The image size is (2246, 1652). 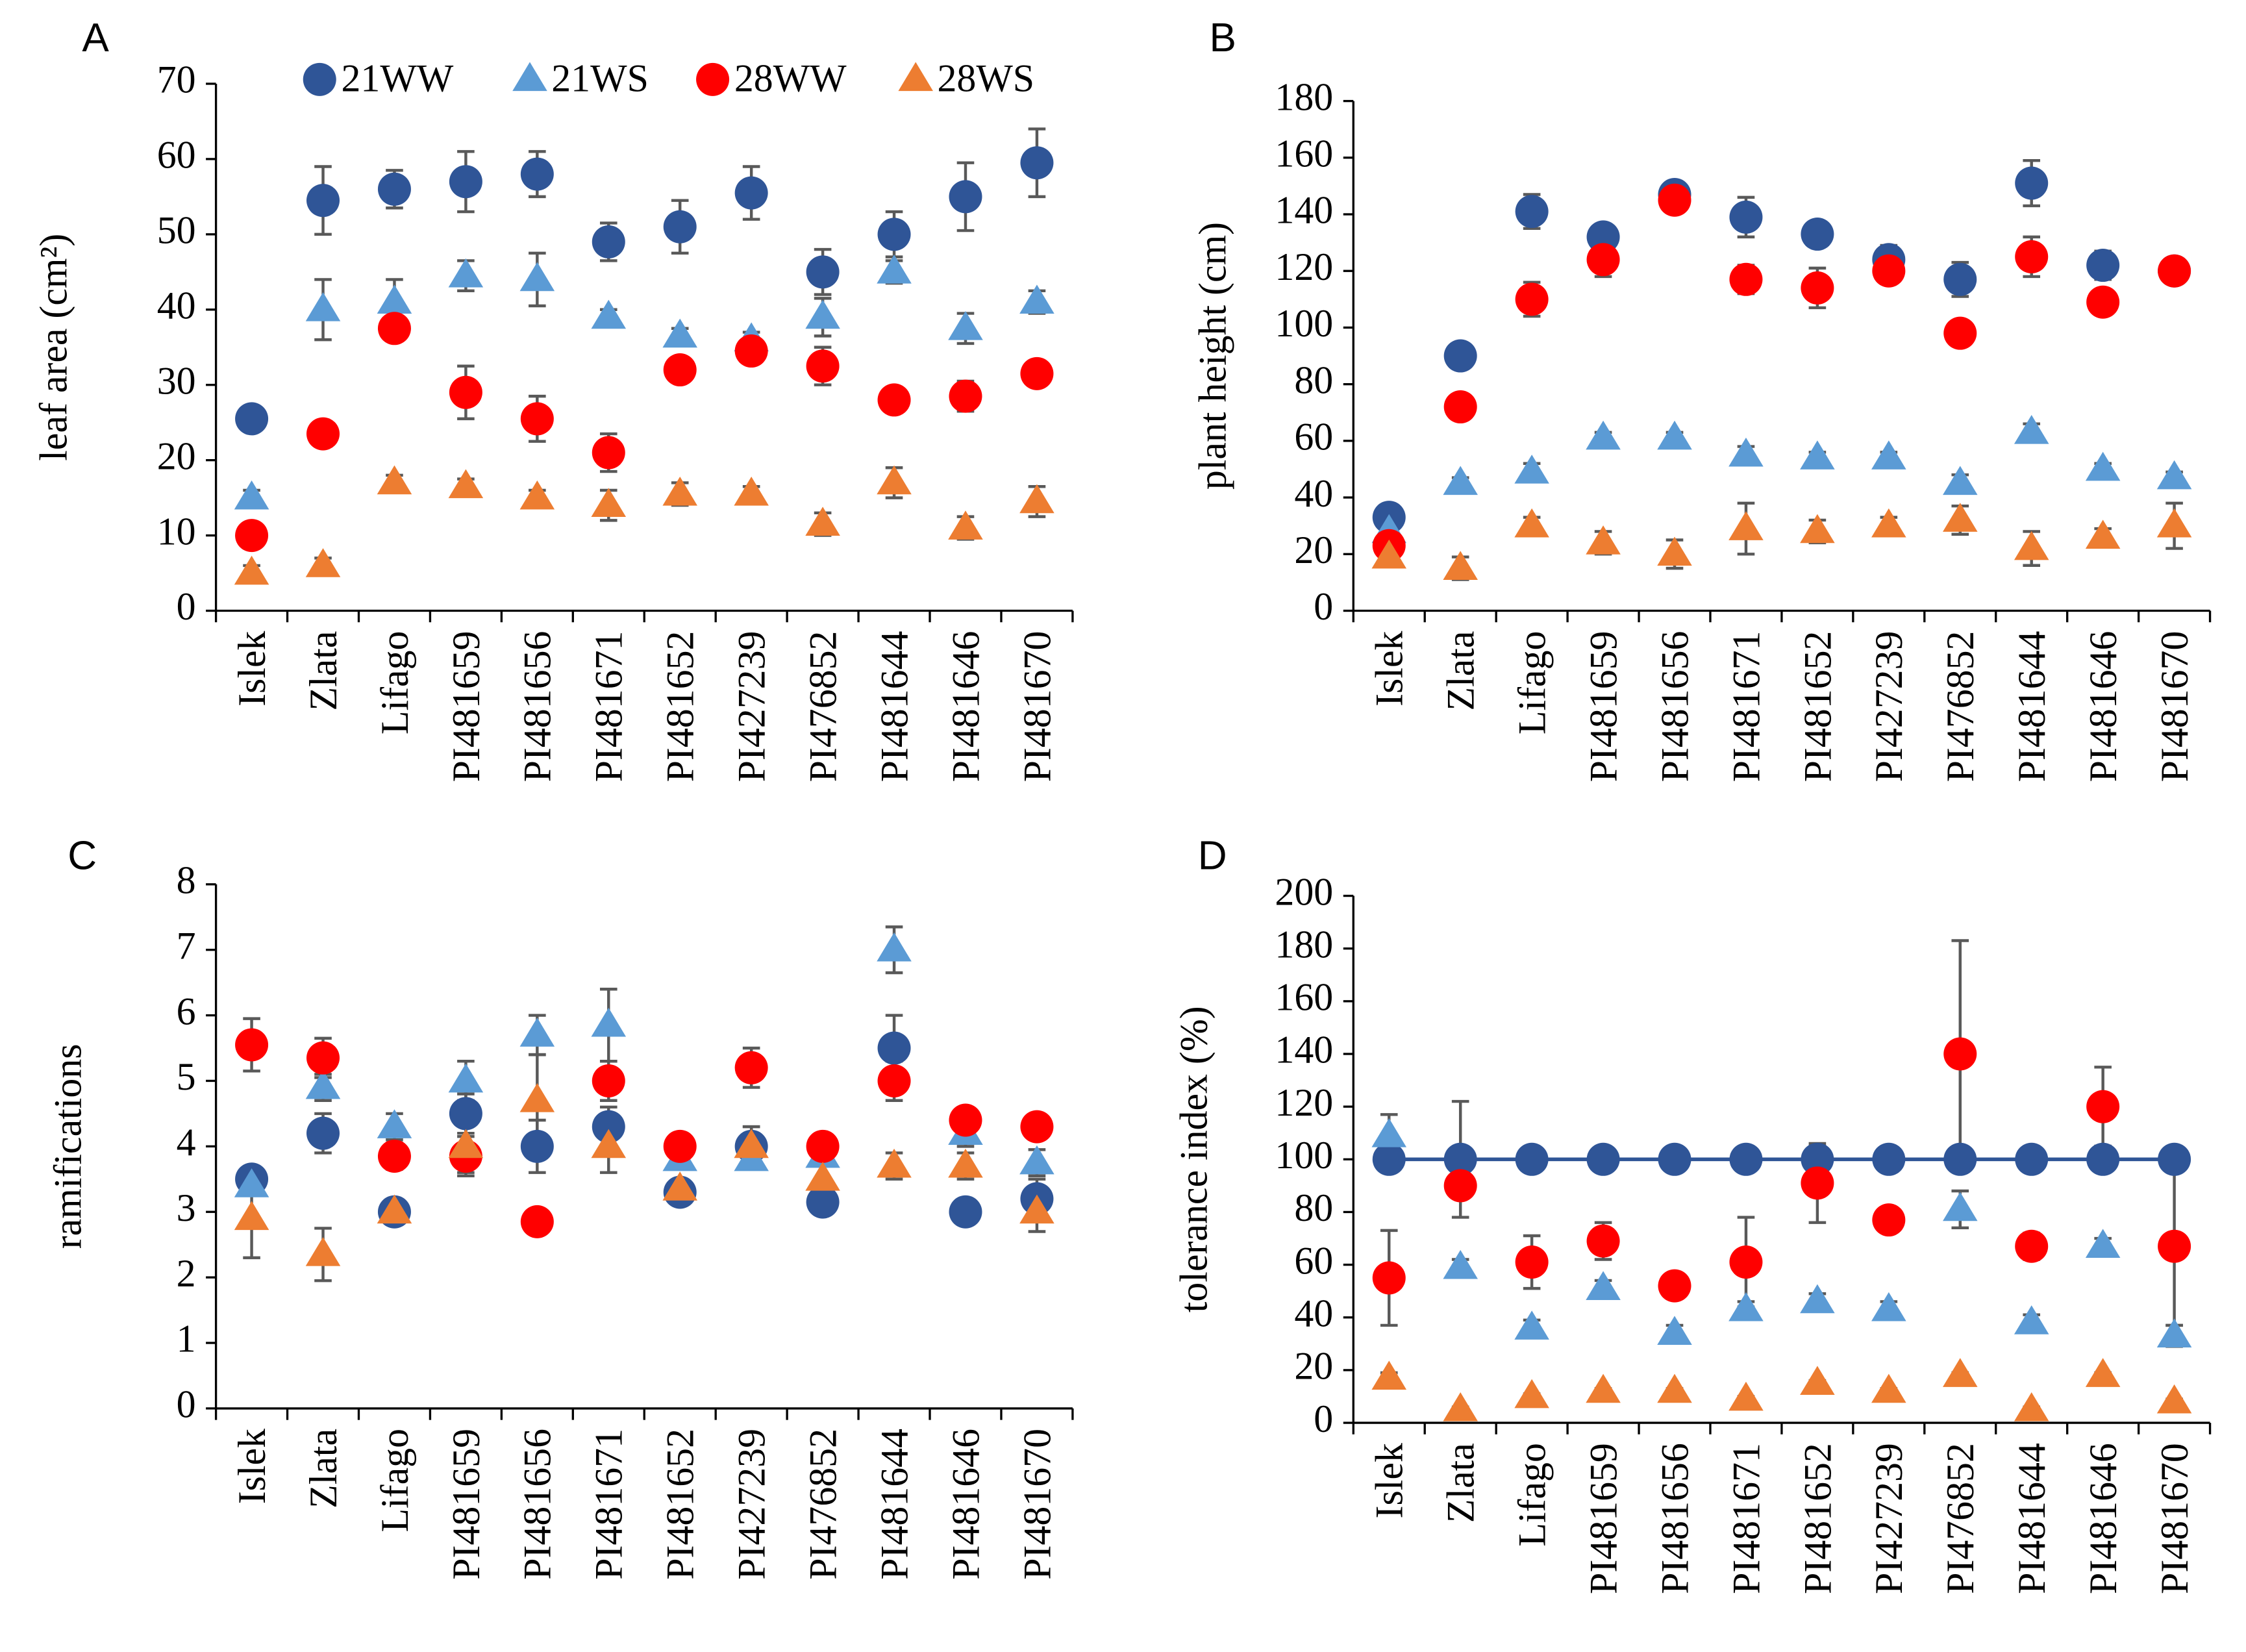 I want to click on x-tick-label: PI427239, so click(x=1888, y=706).